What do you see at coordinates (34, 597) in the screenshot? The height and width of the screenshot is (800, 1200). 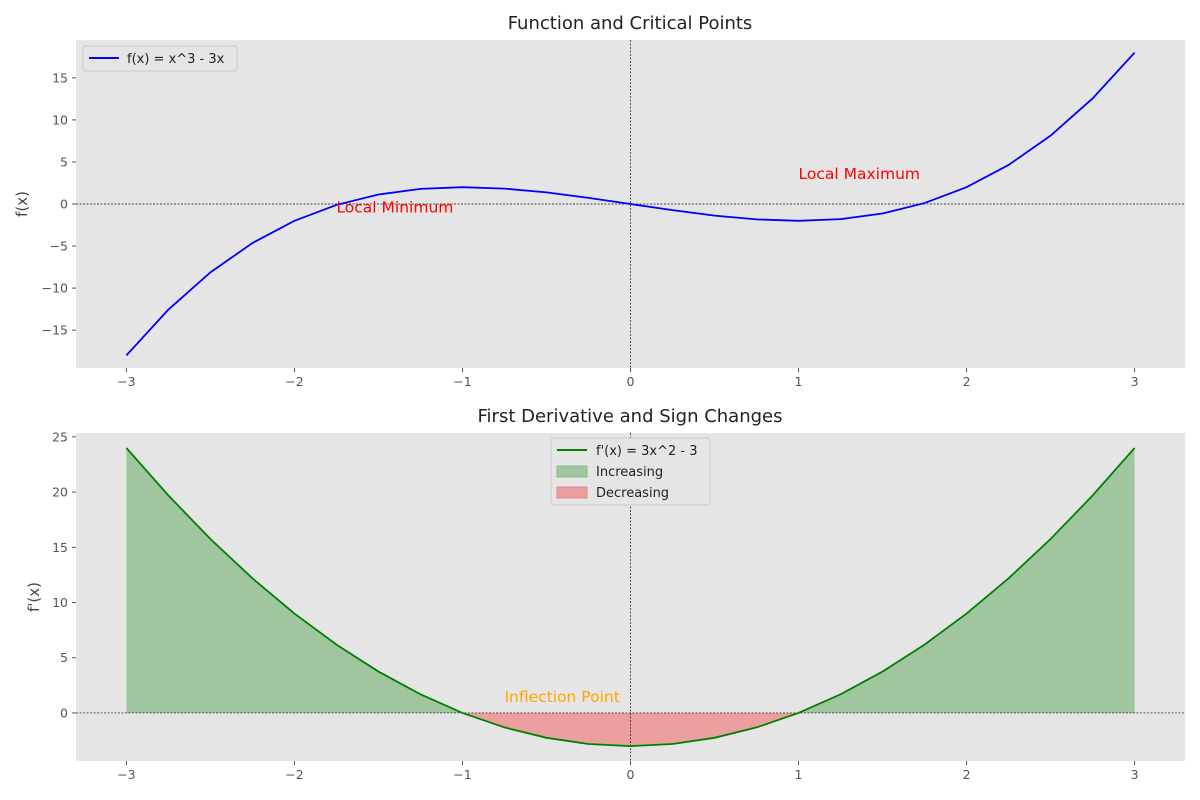 I see `derivative-y-axis-label: f'(x)` at bounding box center [34, 597].